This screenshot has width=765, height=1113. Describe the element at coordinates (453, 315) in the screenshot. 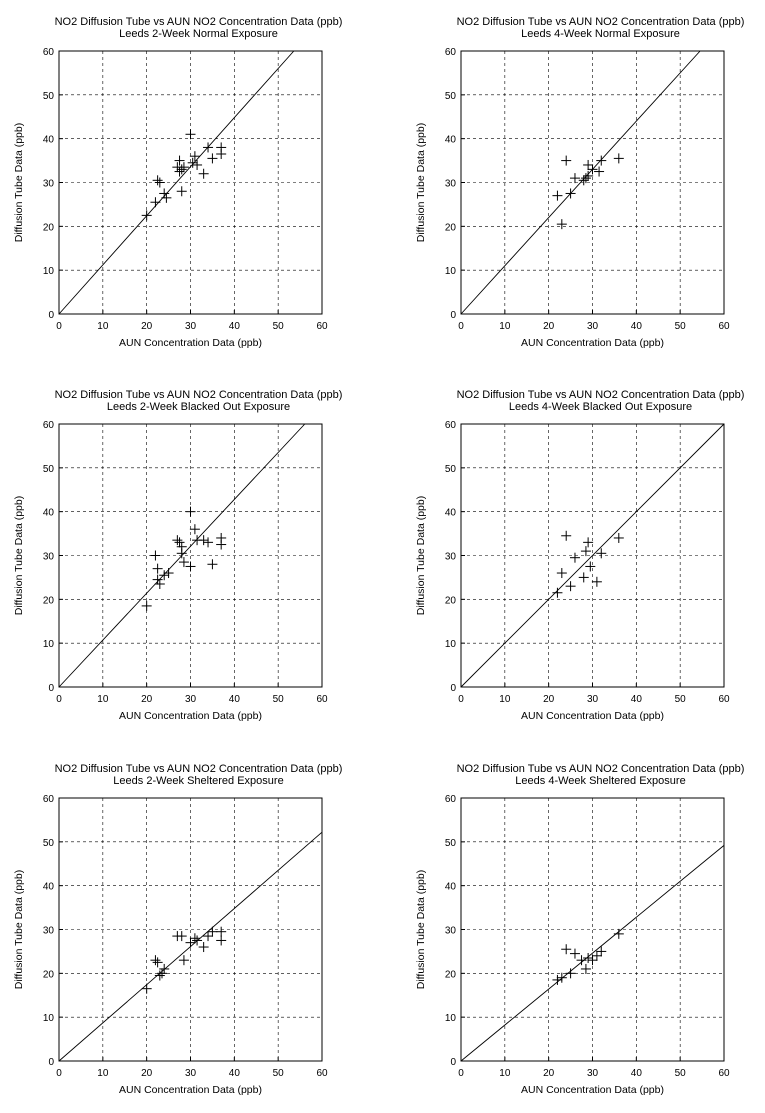

I see `y-tick-label: 0` at that location.